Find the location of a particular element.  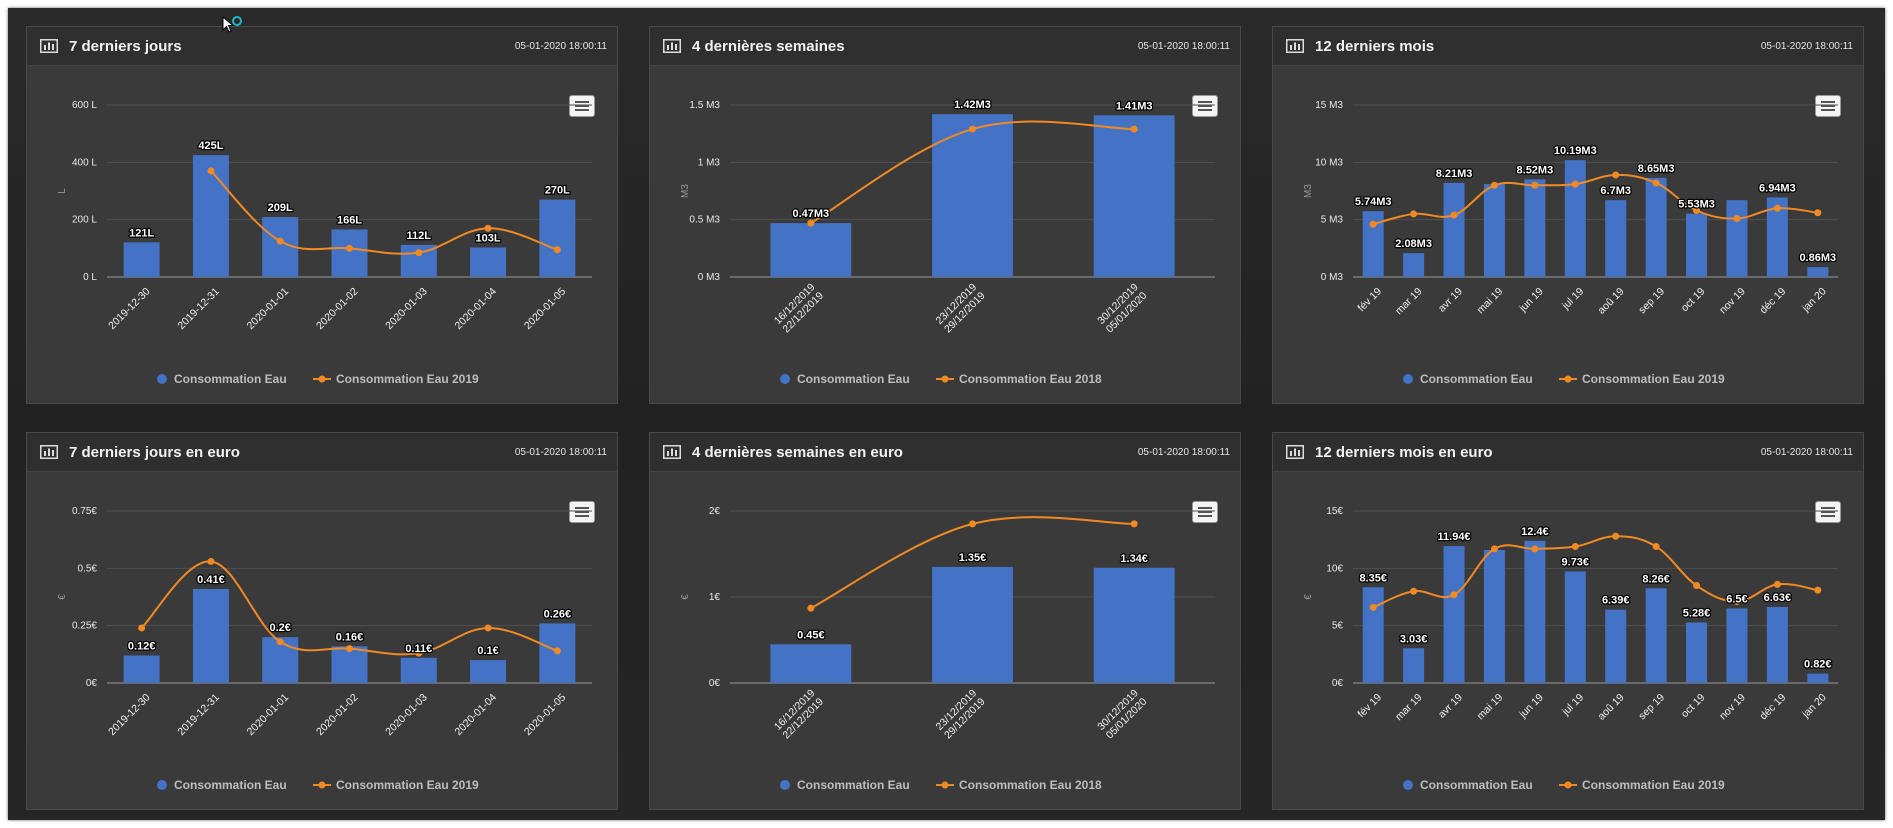

svg-text: jul 19 is located at coordinates (1572, 298).